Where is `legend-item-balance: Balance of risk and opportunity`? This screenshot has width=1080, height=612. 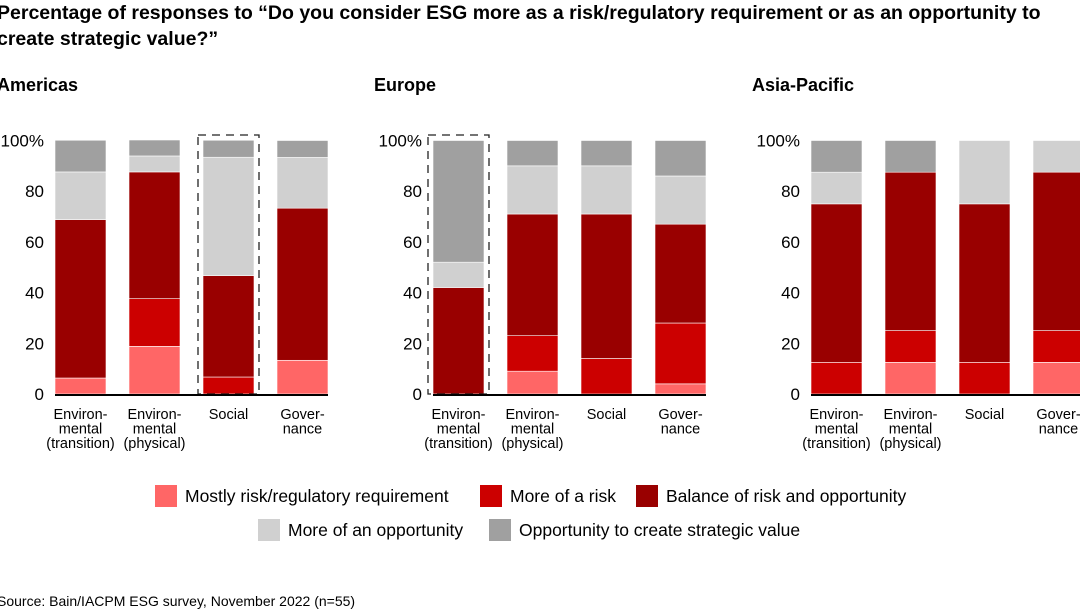
legend-item-balance: Balance of risk and opportunity is located at coordinates (771, 496).